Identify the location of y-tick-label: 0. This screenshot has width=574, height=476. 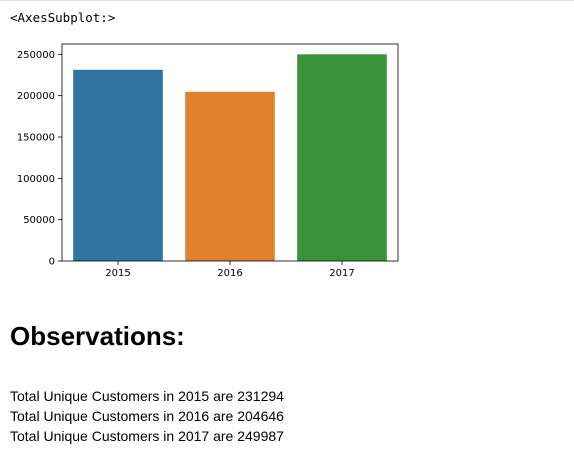
(52, 262).